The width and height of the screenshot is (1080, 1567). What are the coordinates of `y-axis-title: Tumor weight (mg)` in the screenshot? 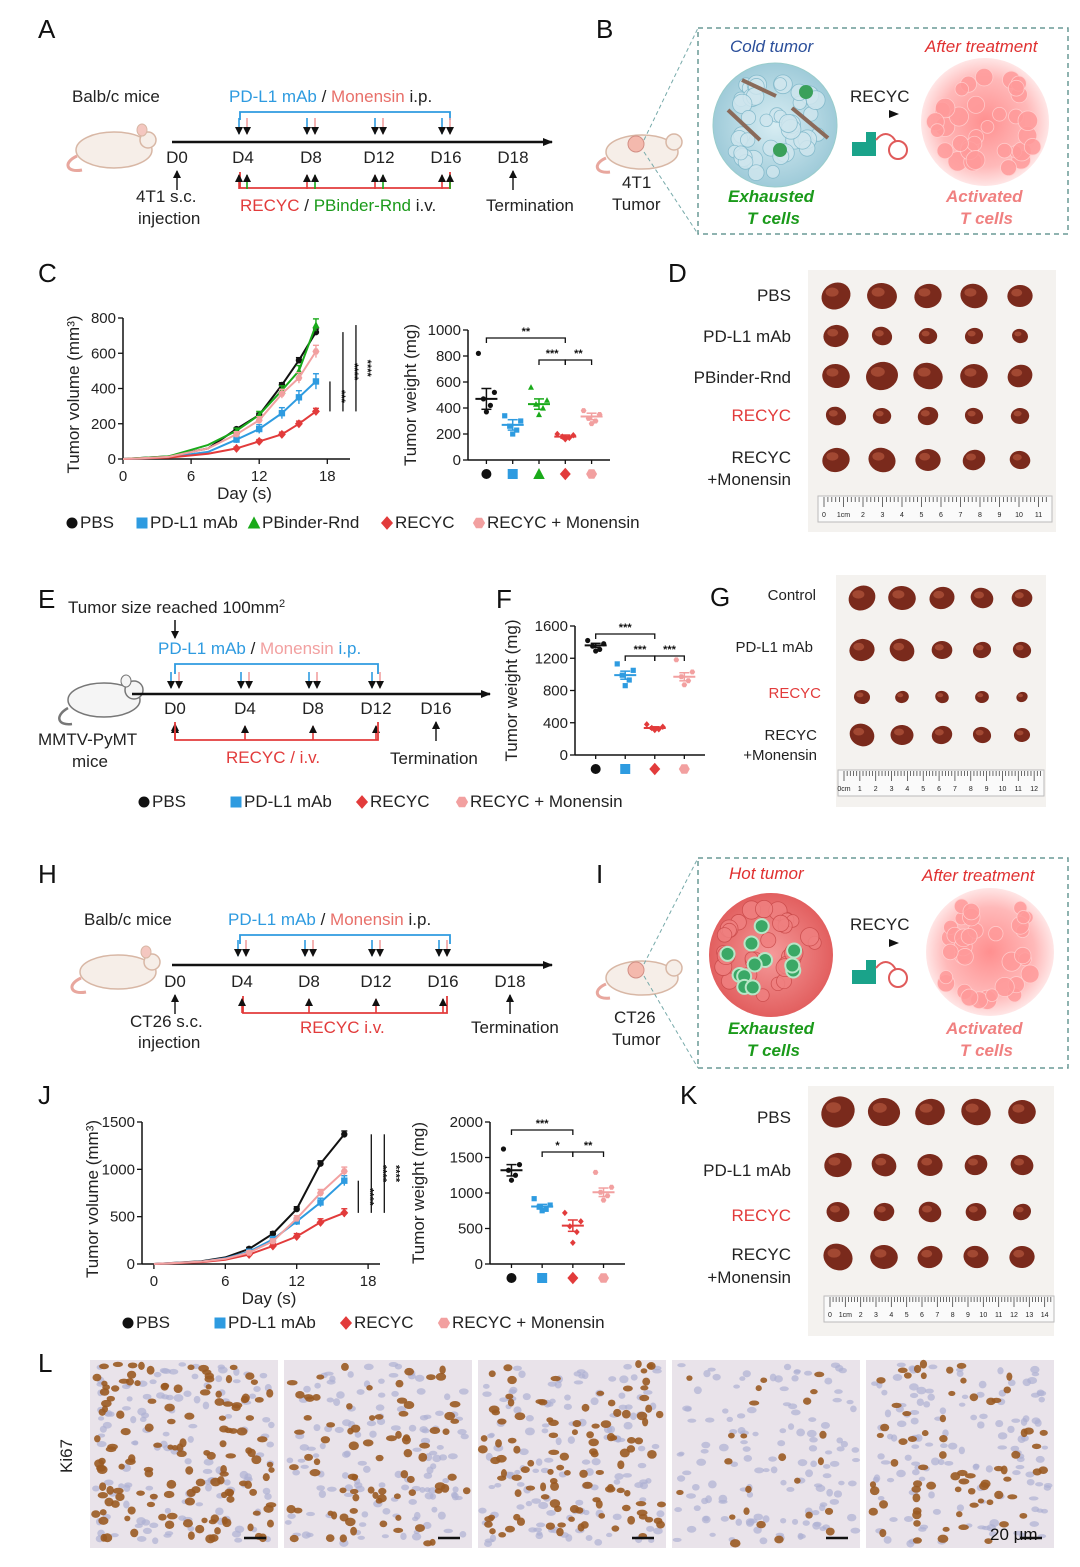 It's located at (418, 1193).